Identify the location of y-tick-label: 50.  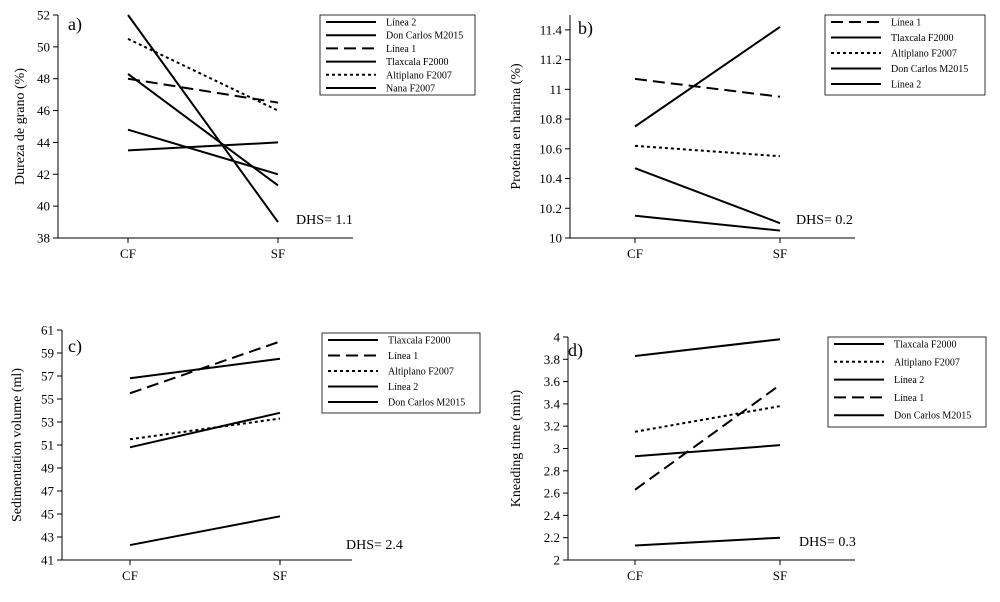
(43, 46).